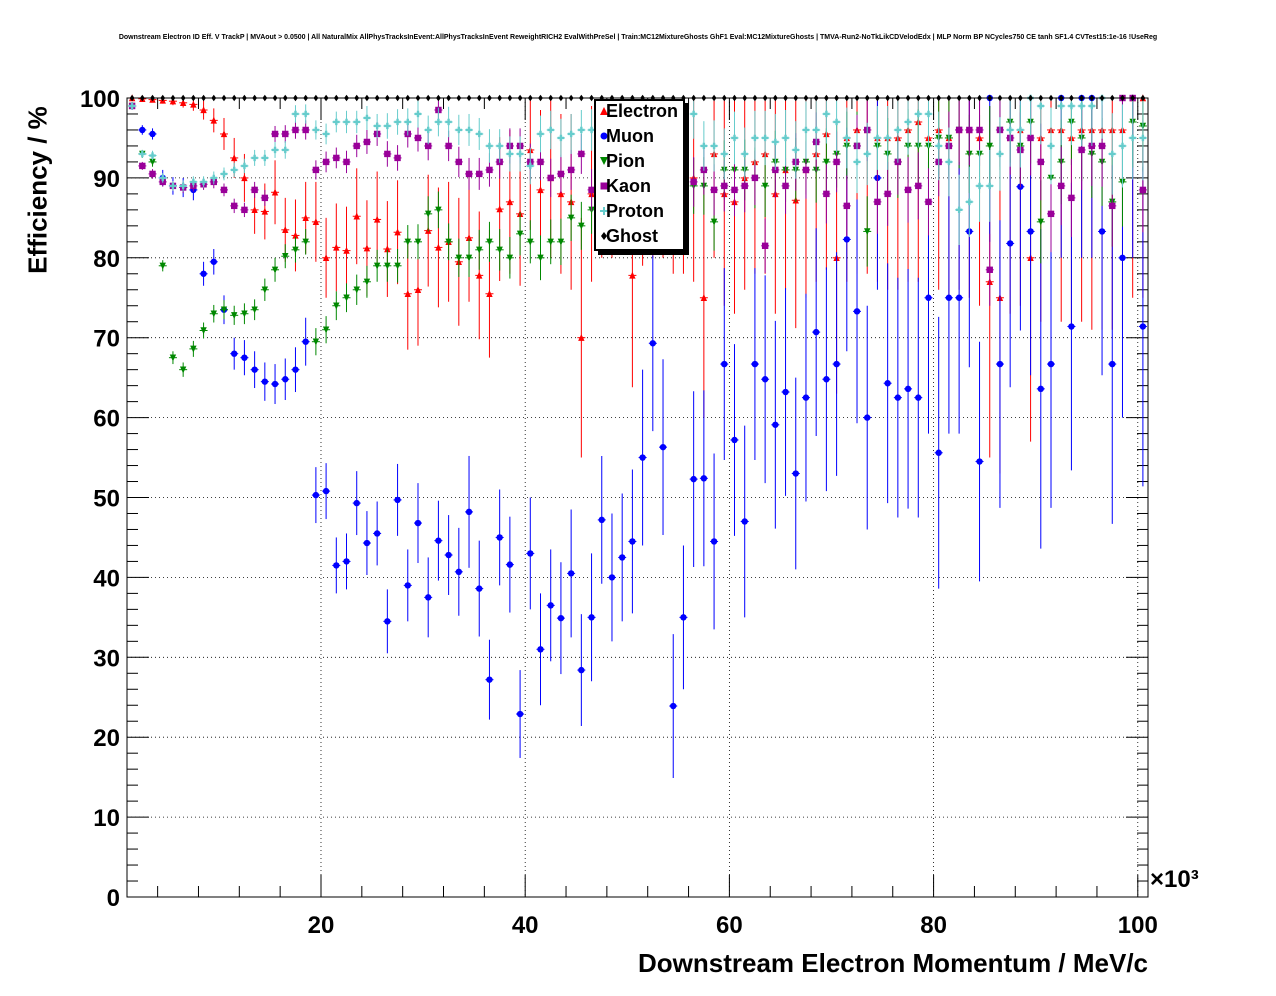  Describe the element at coordinates (604, 236) in the screenshot. I see `legend-marker-ghost` at that location.